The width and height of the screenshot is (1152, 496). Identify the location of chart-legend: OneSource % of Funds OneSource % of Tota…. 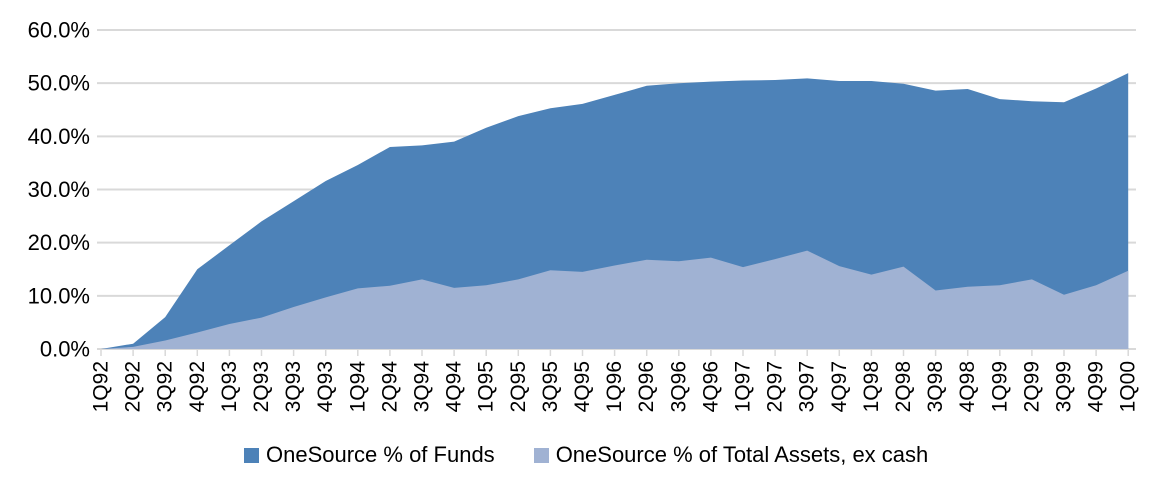
(586, 455).